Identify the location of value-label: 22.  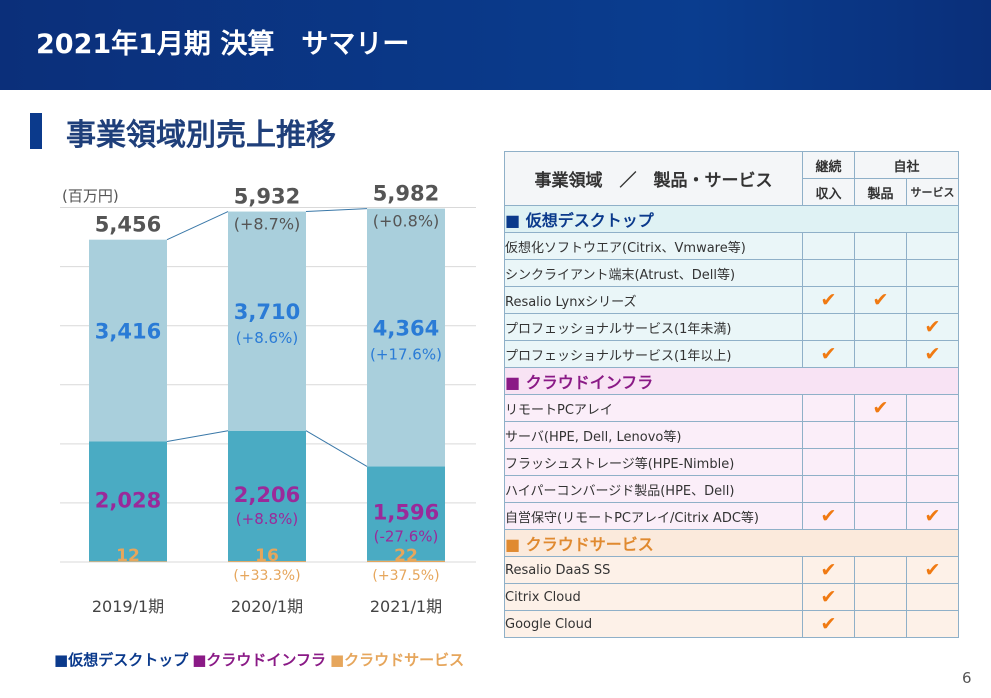
(406, 556).